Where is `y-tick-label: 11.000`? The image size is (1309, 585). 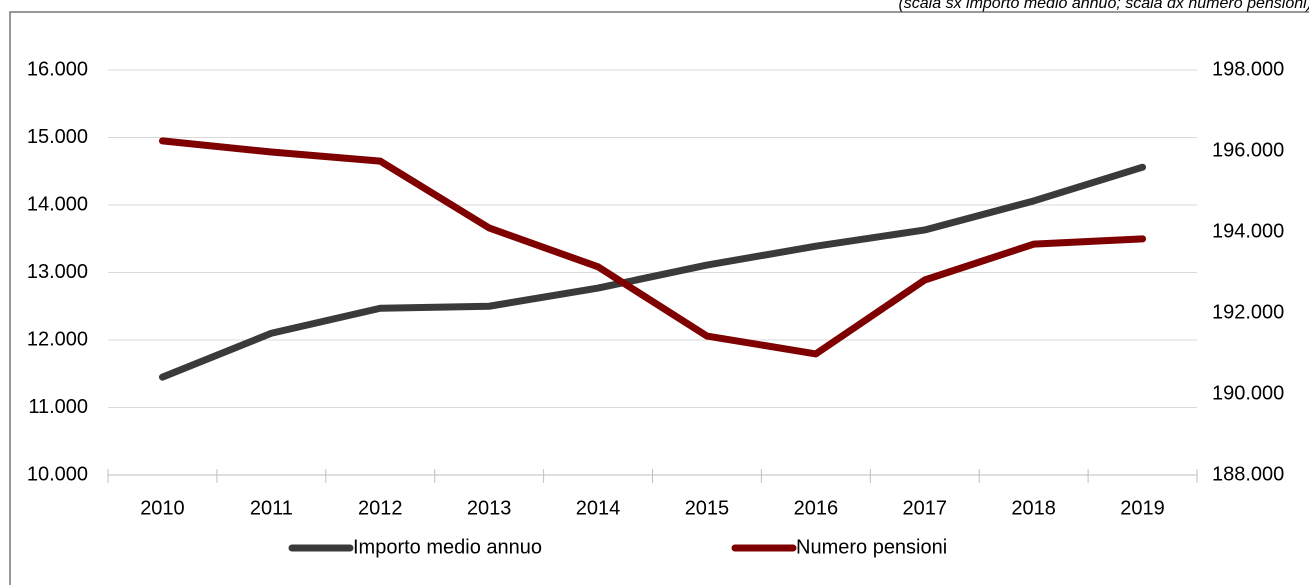 y-tick-label: 11.000 is located at coordinates (58, 407).